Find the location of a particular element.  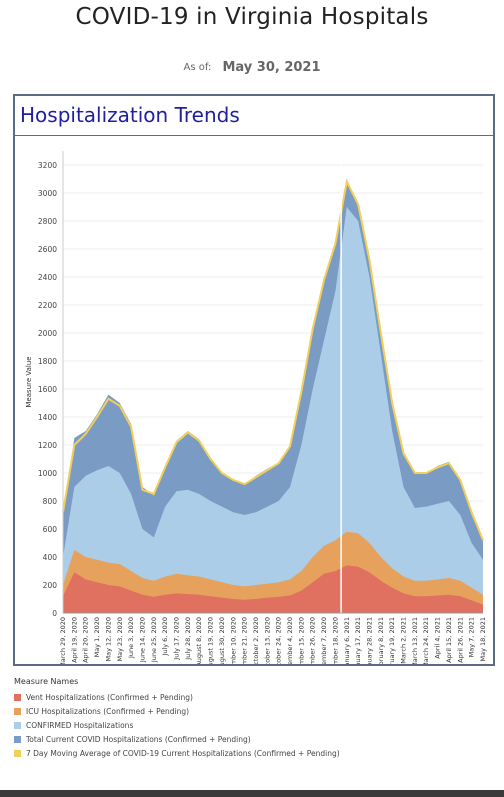

bottom-scrollbar is located at coordinates (252, 793).